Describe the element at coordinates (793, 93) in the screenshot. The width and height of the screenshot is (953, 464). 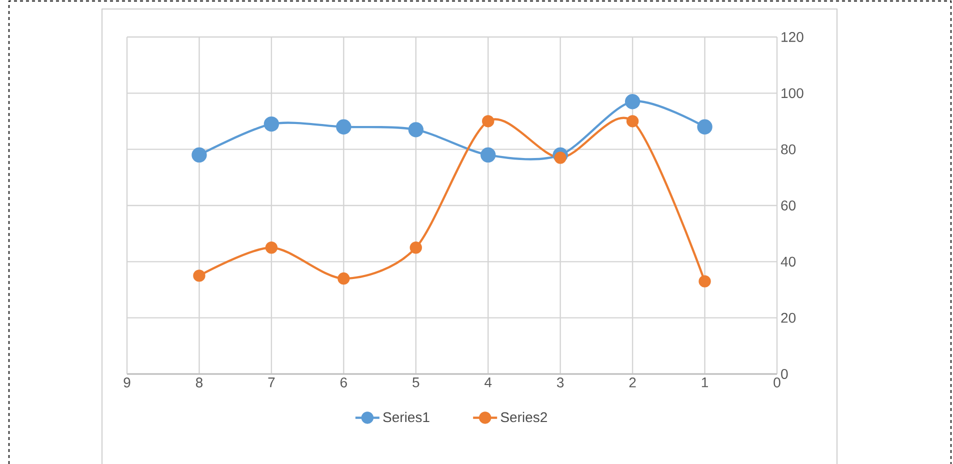
I see `y-tick-label: 100` at that location.